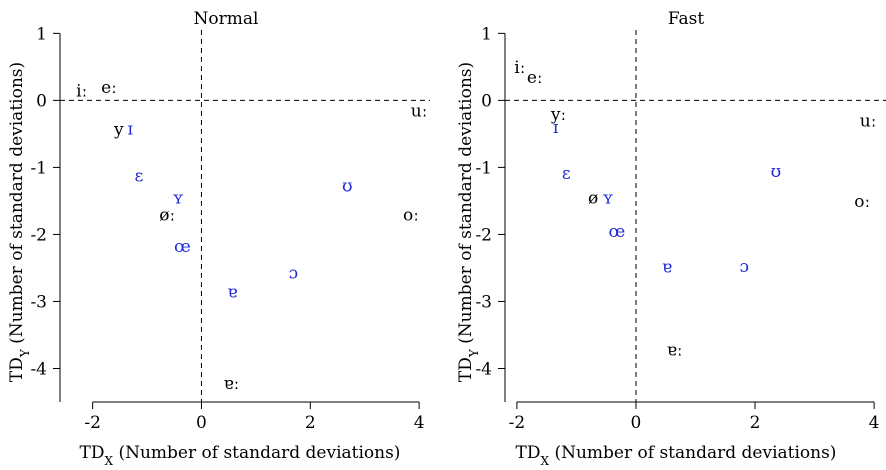 Image resolution: width=886 pixels, height=470 pixels. Describe the element at coordinates (593, 199) in the screenshot. I see `data-point-label: ø` at that location.